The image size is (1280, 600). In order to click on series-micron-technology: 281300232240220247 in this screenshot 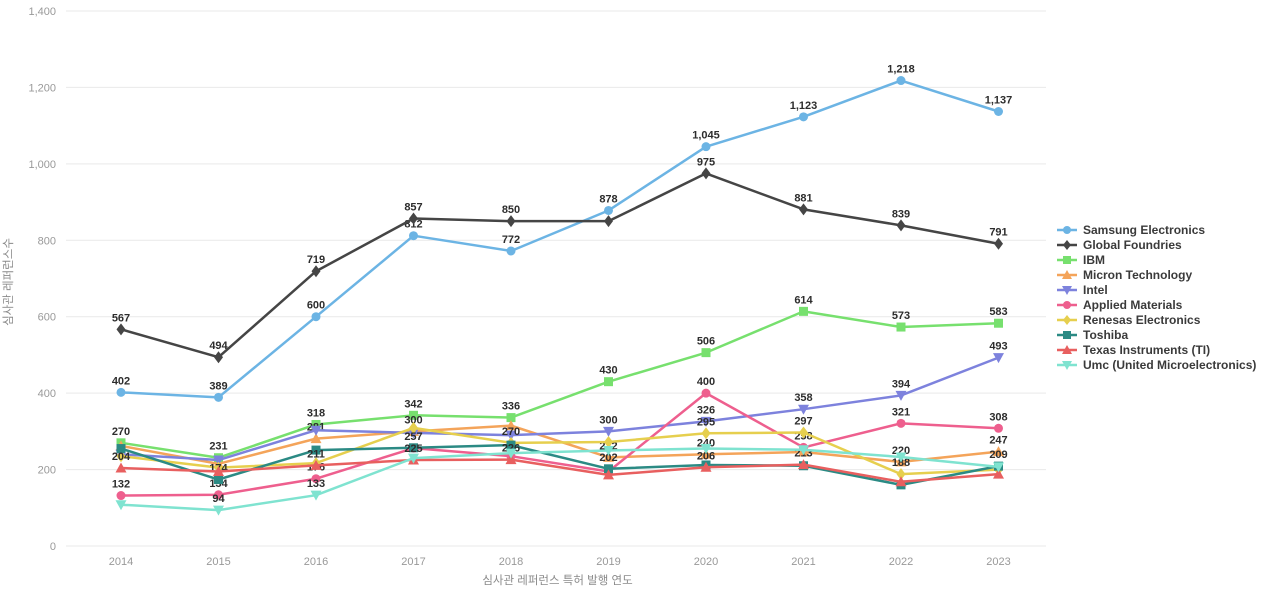, I will do `click(561, 441)`.